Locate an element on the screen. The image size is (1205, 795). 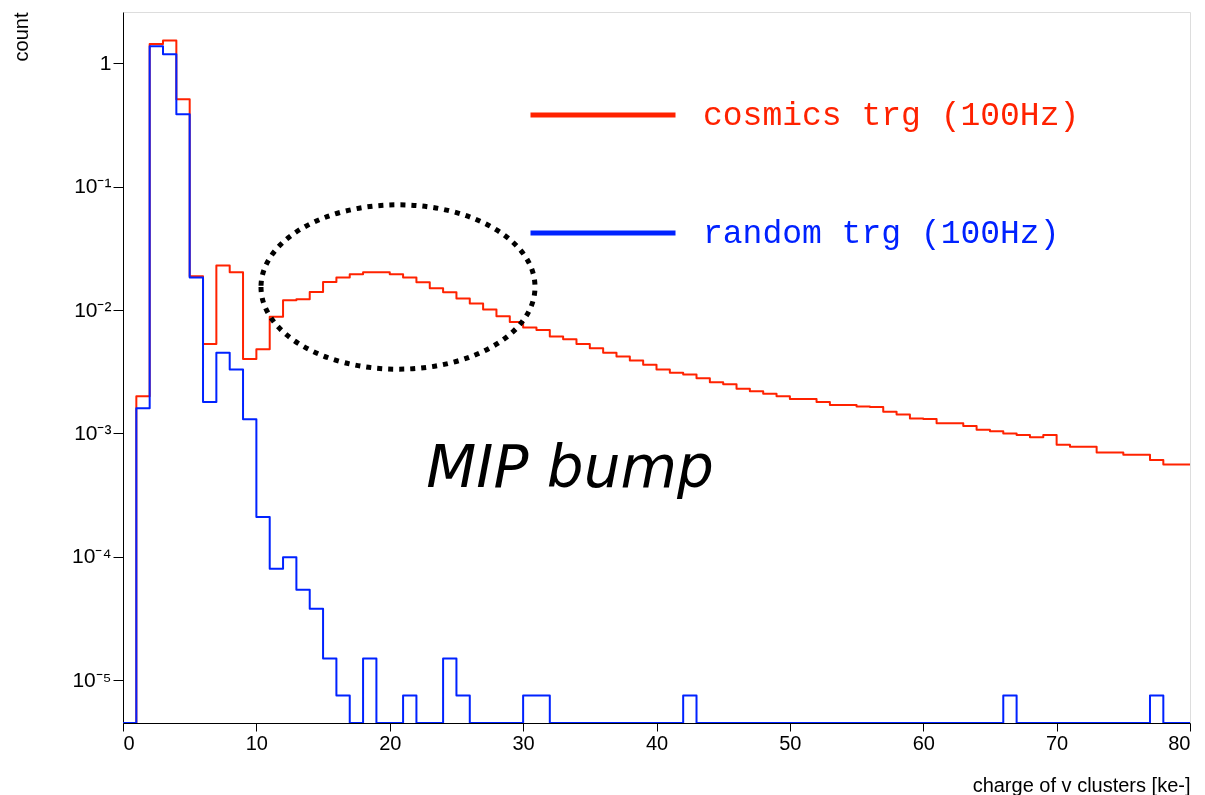
legend-label: cosmics trg (100Hz) is located at coordinates (891, 116).